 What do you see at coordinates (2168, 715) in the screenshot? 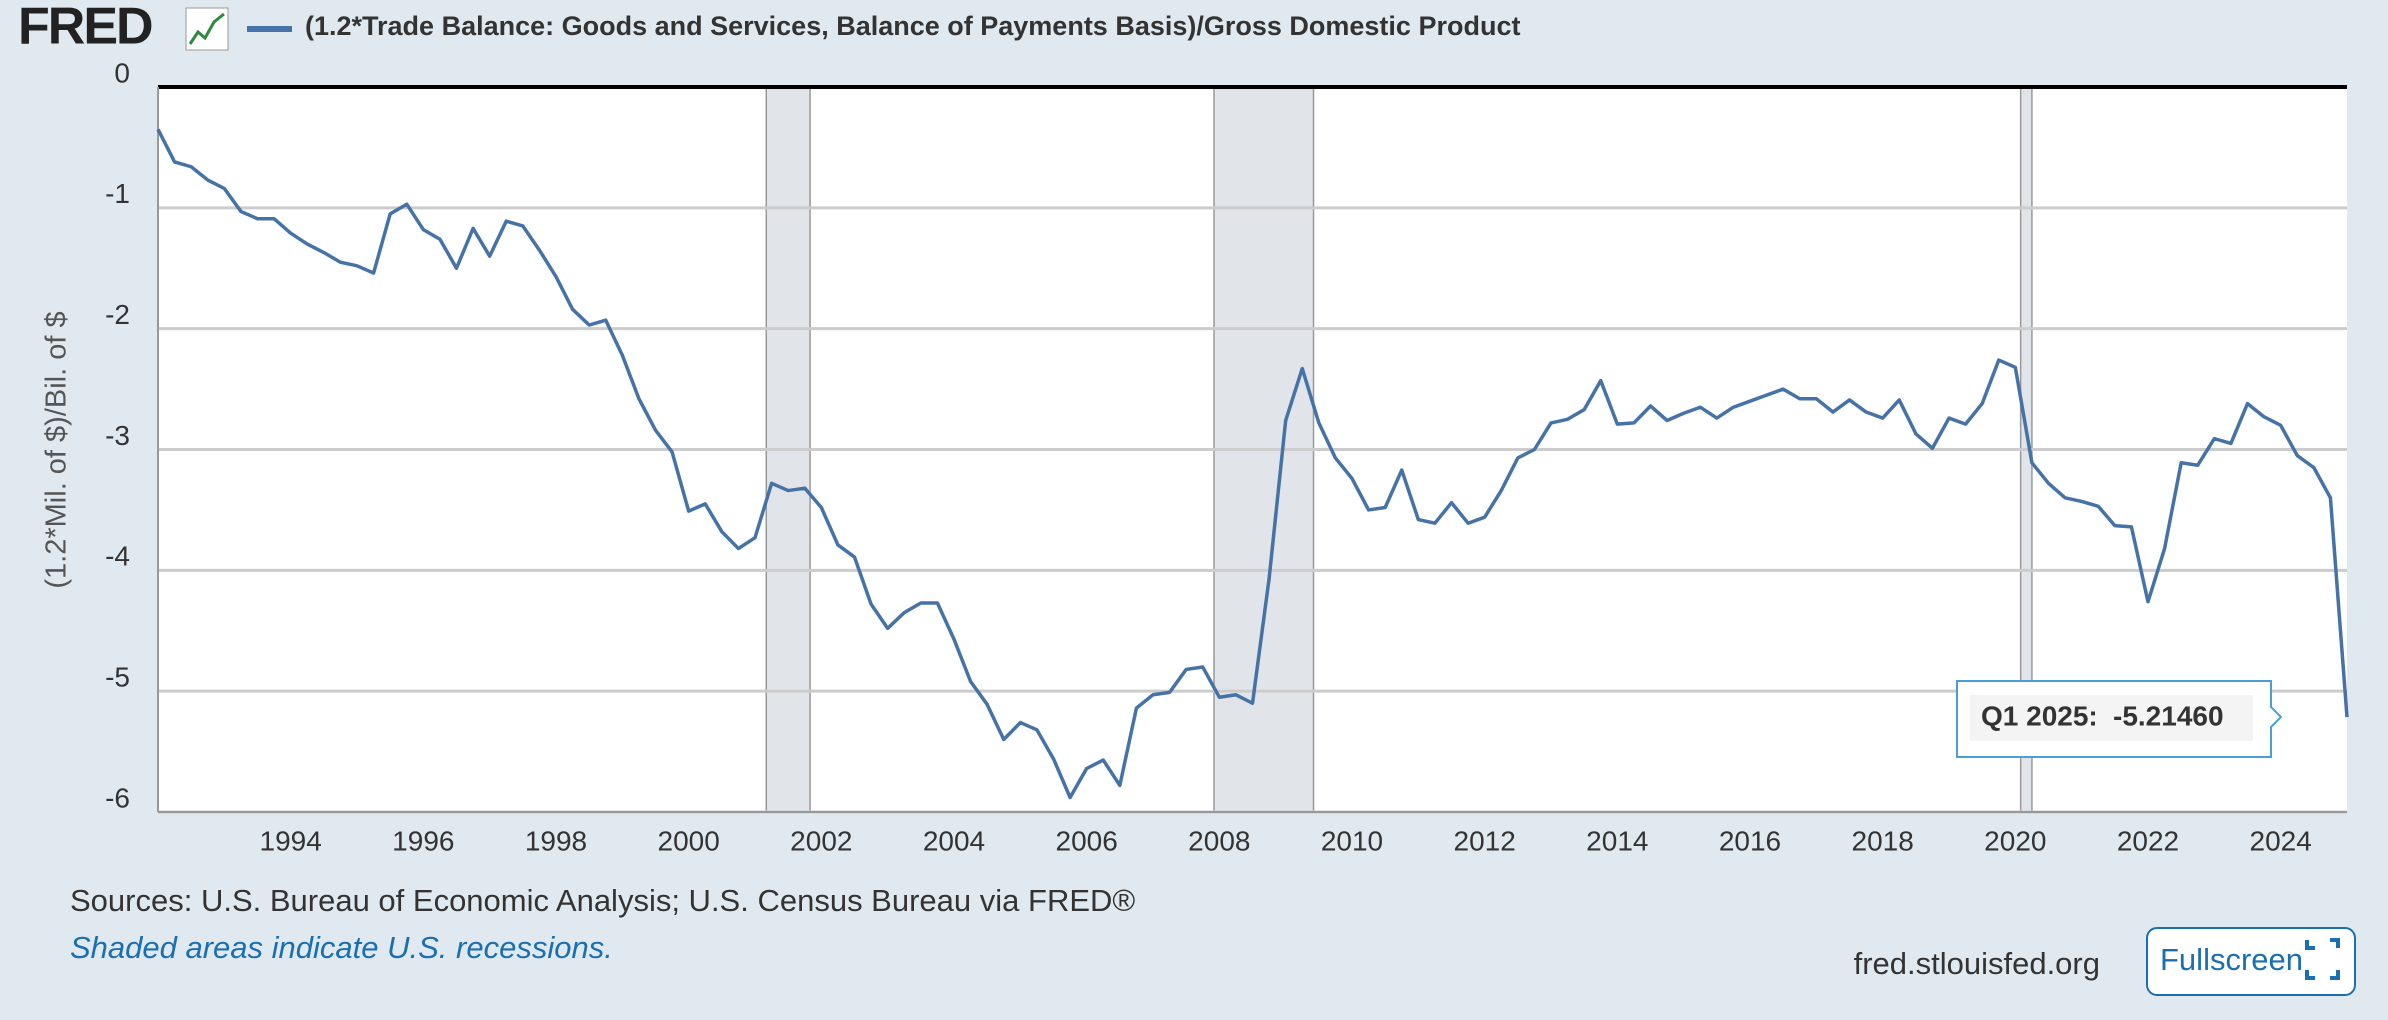
I see `tooltip-value: -5.21460` at bounding box center [2168, 715].